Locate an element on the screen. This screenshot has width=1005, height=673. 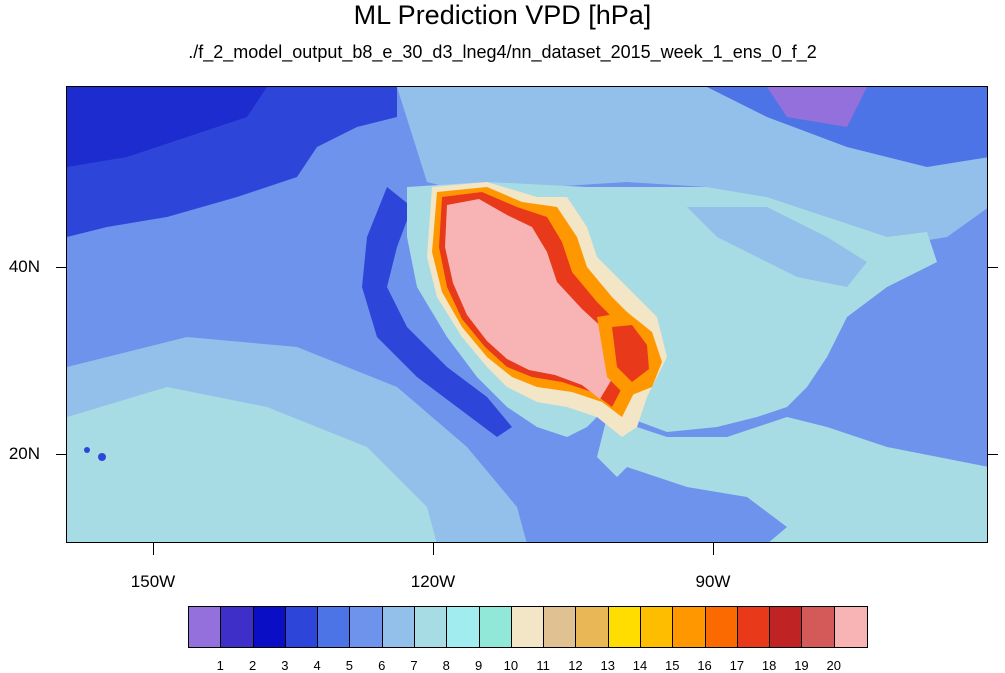
north-canada-purple is located at coordinates (817, 107).